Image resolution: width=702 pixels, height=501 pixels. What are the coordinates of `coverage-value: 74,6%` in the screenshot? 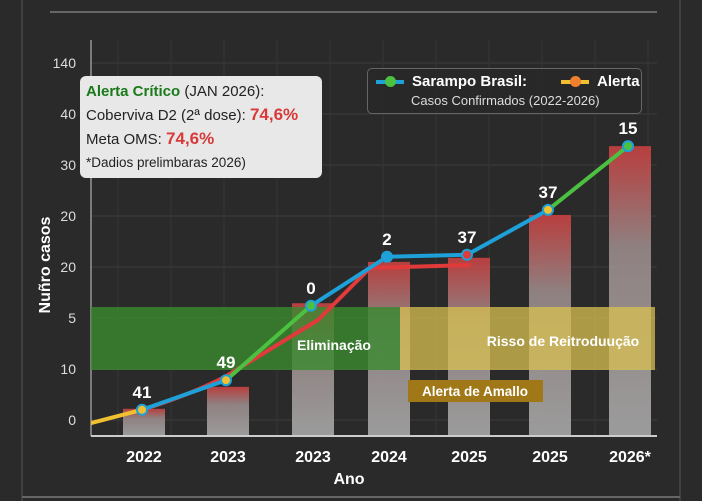 It's located at (274, 114).